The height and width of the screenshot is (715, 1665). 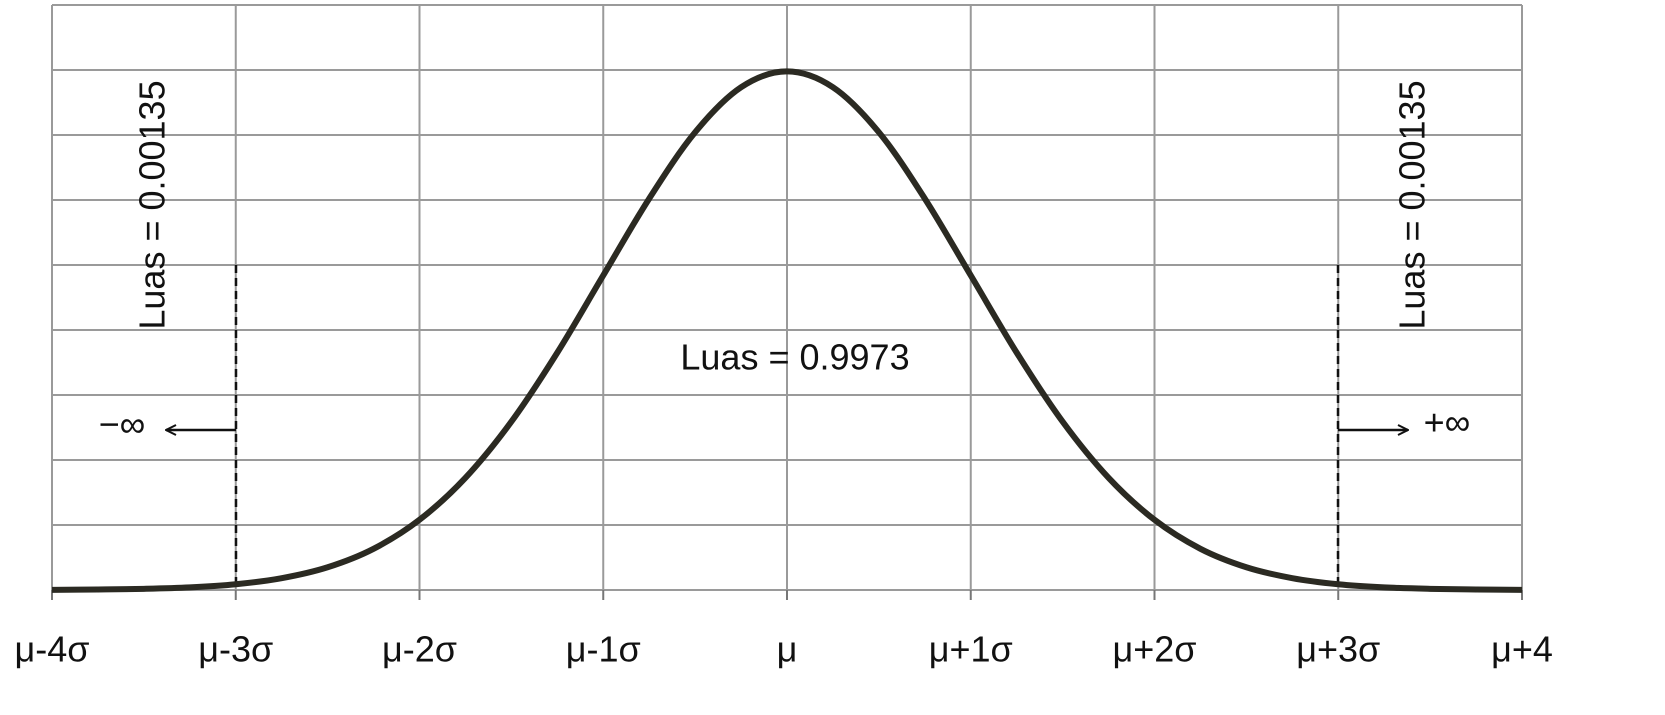 I want to click on x-tick-label: μ-1σ, so click(x=603, y=649).